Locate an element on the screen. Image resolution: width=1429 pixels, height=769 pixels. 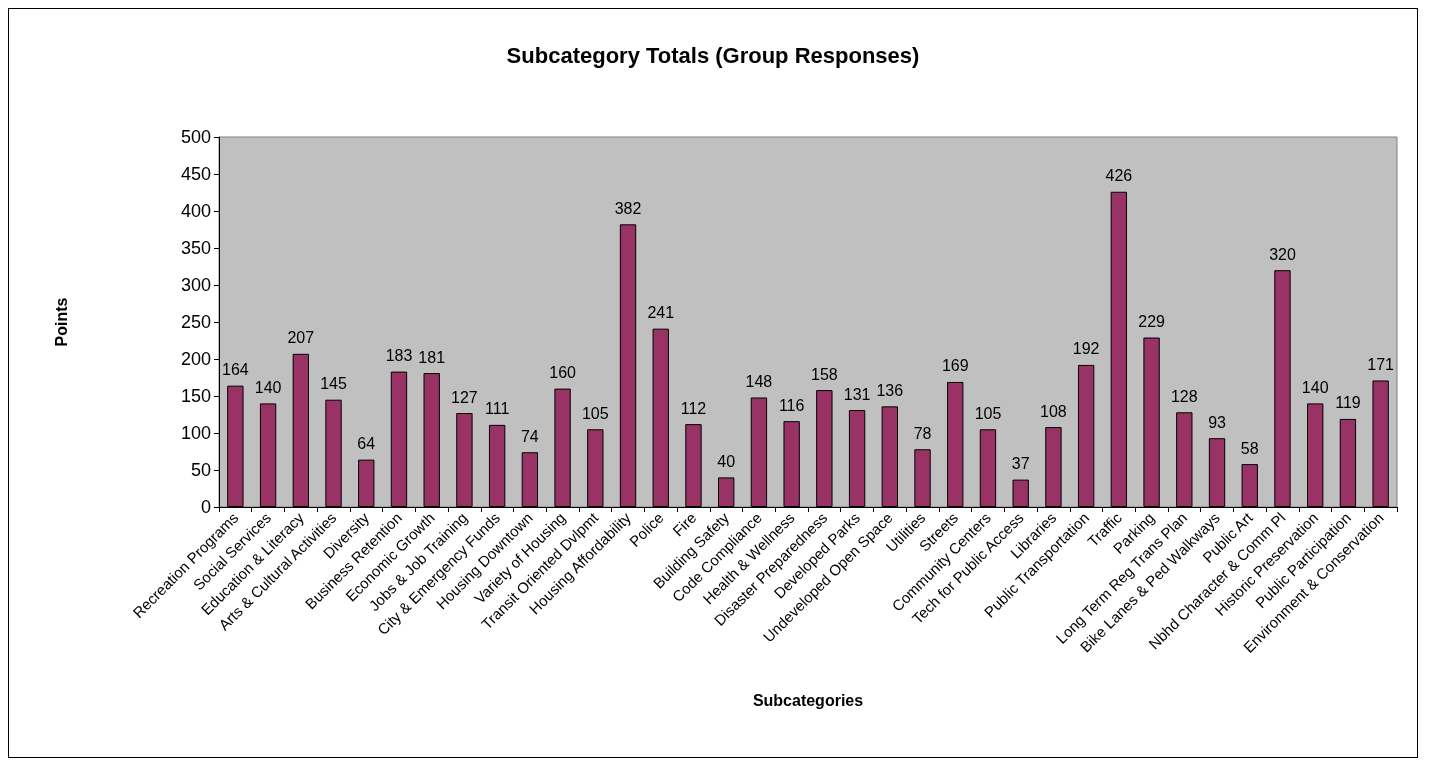
data-label: 127 is located at coordinates (464, 397).